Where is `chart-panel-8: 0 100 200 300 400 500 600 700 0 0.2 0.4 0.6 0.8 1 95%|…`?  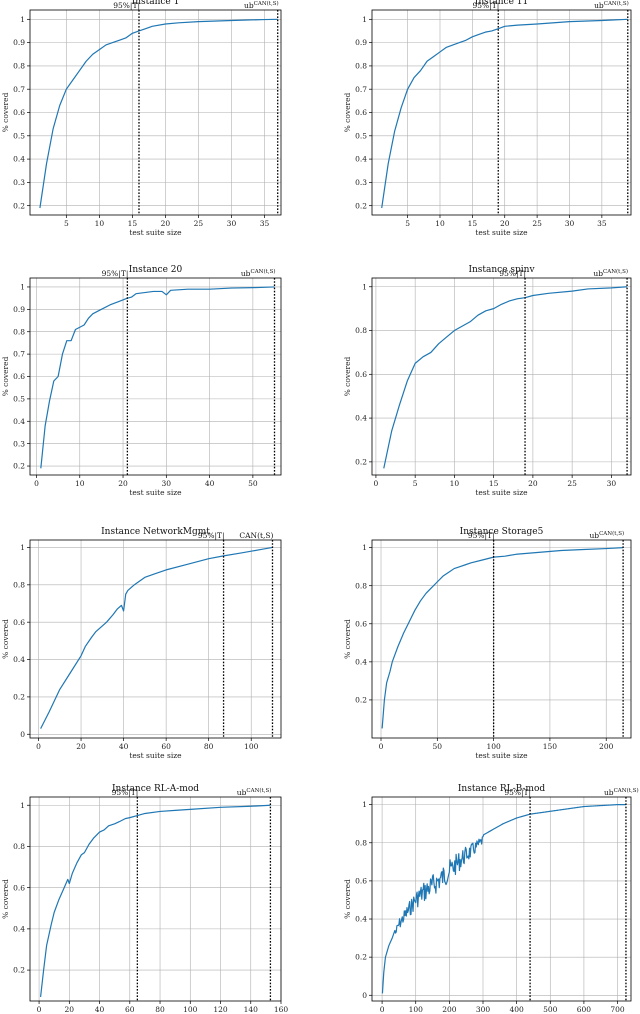
chart-panel-8: 0 100 200 300 400 500 600 700 0 0.2 0.4 0.6 0.8 1 95%|… is located at coordinates (491, 899).